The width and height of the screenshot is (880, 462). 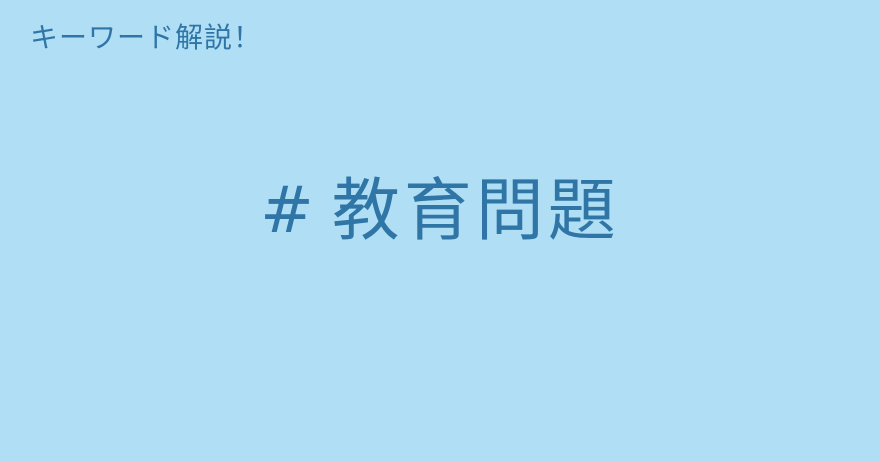 I want to click on header-label: キーワード解説！, so click(x=146, y=37).